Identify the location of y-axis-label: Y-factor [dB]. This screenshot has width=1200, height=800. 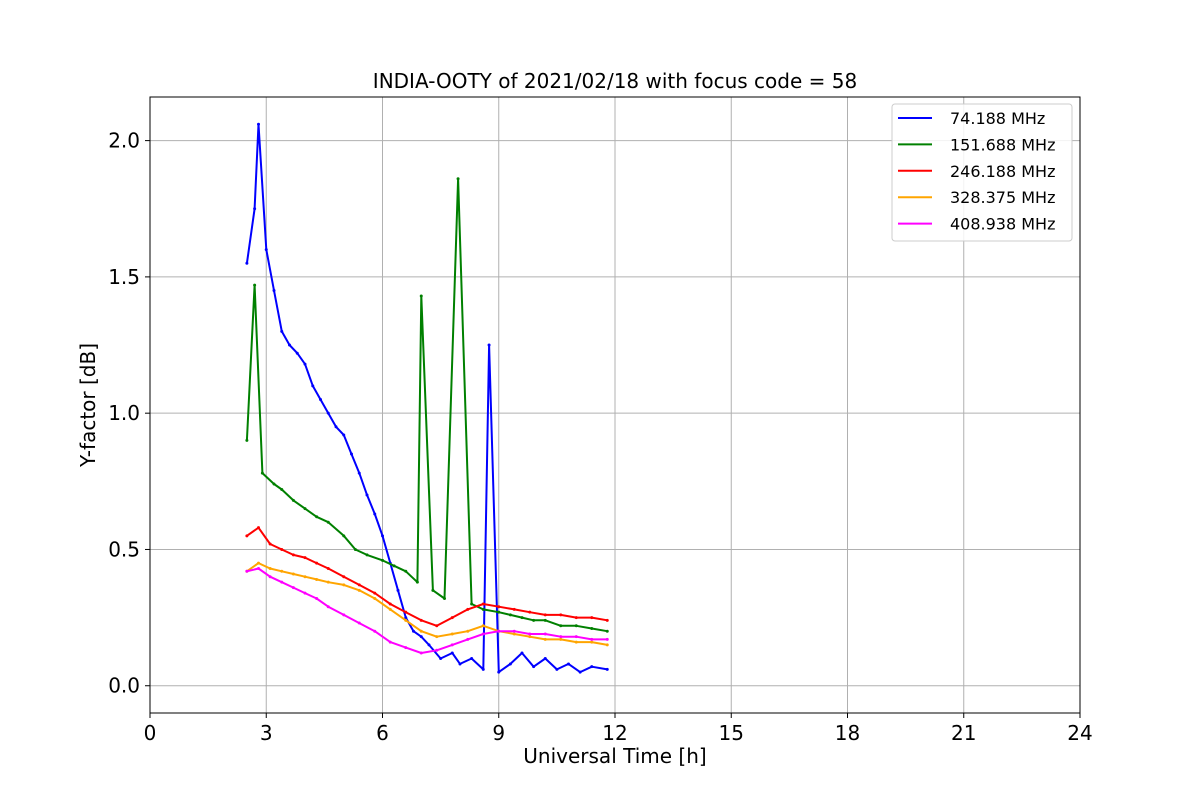
(88, 405).